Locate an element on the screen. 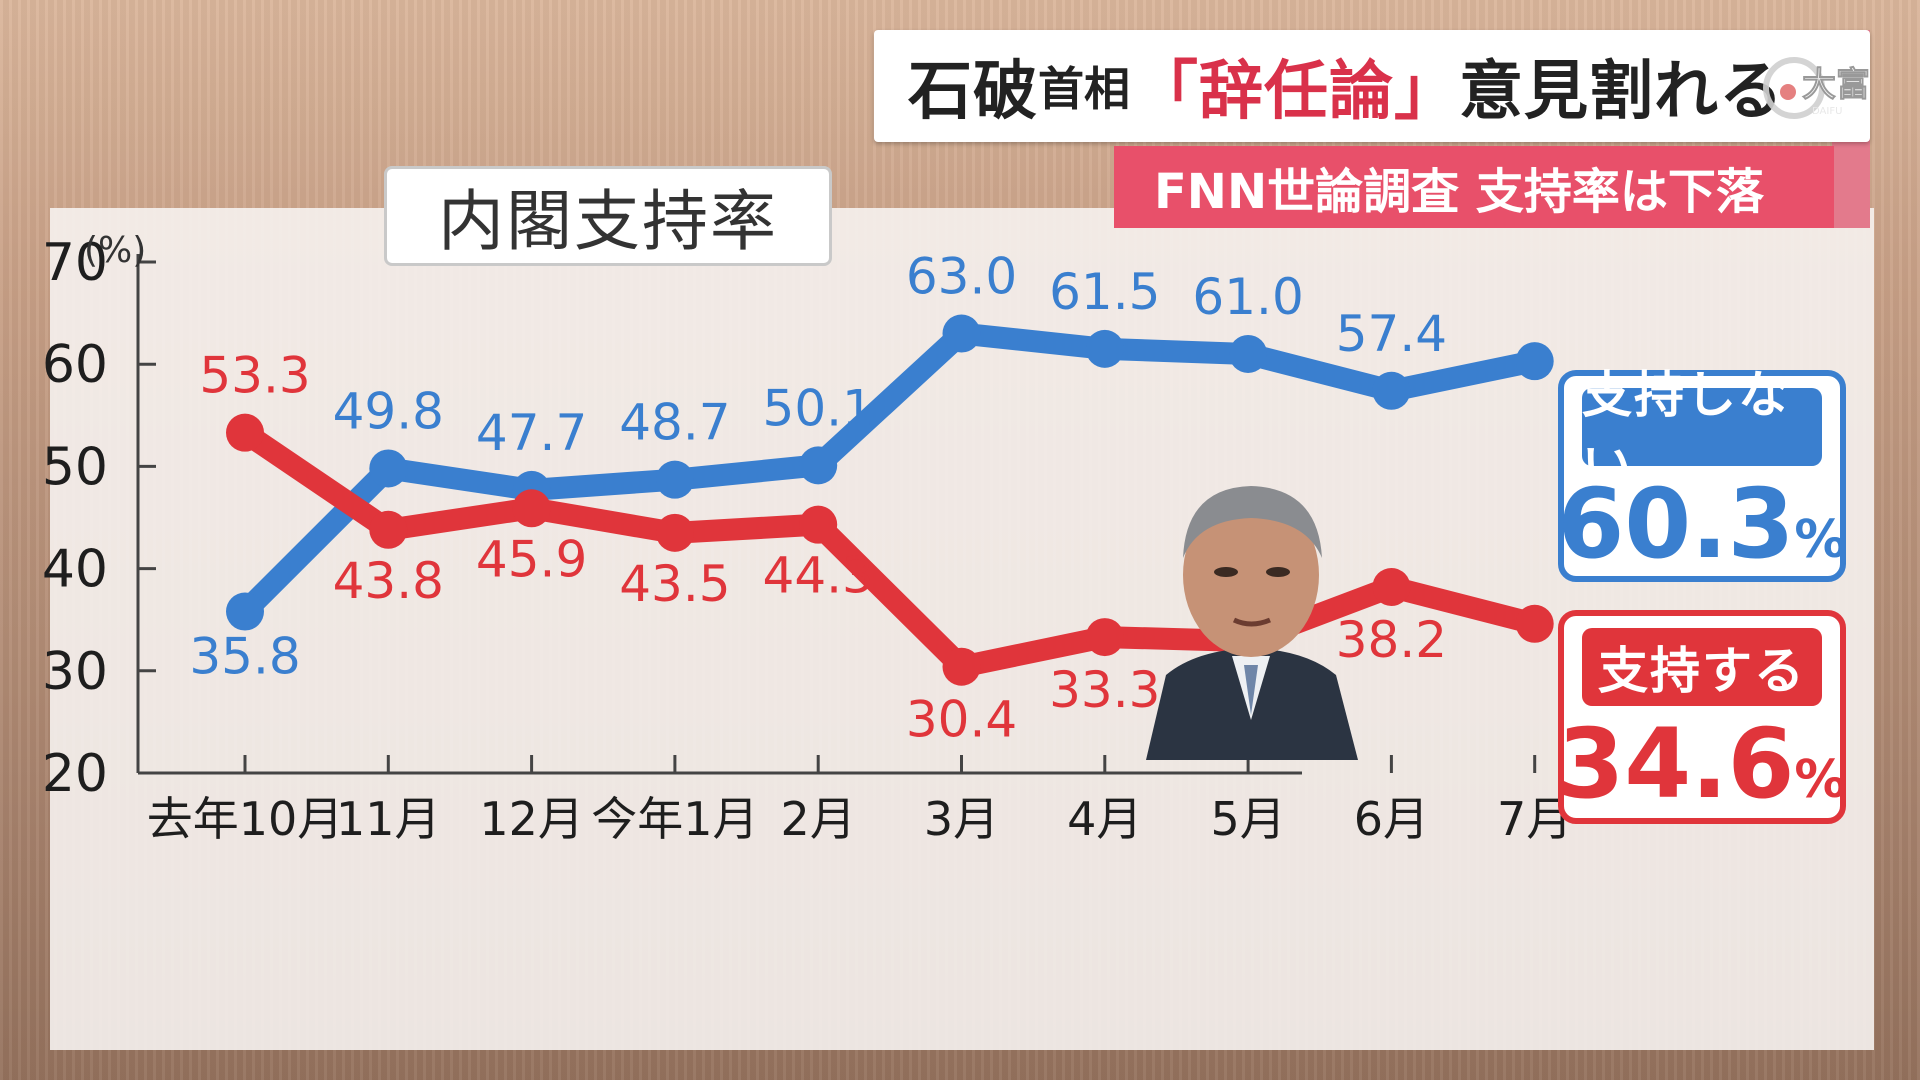  chart-title: 内閣支持率 is located at coordinates (608, 216).